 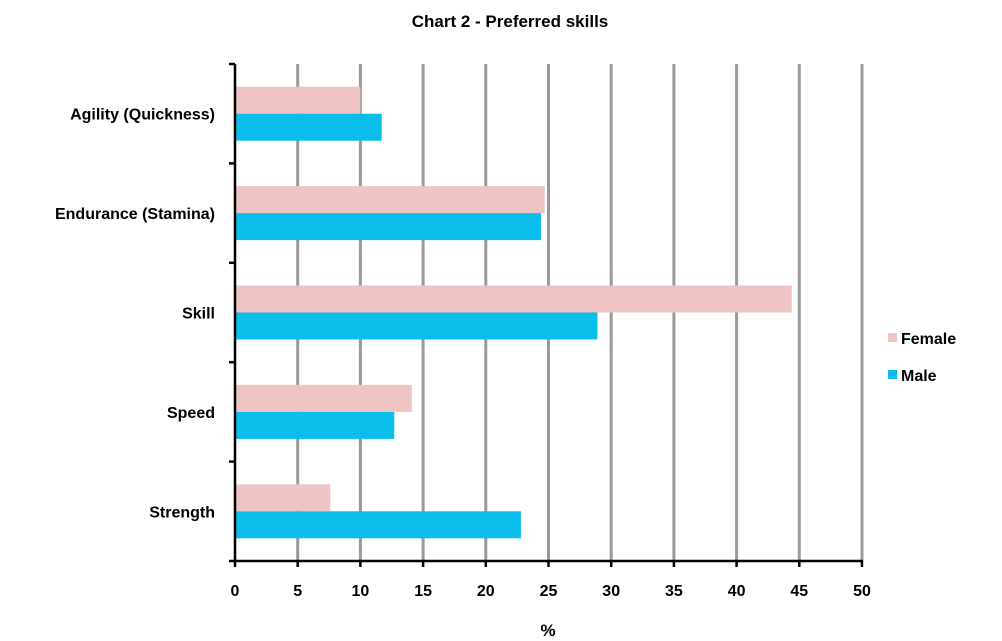 I want to click on bar-female-speed, so click(x=323, y=398).